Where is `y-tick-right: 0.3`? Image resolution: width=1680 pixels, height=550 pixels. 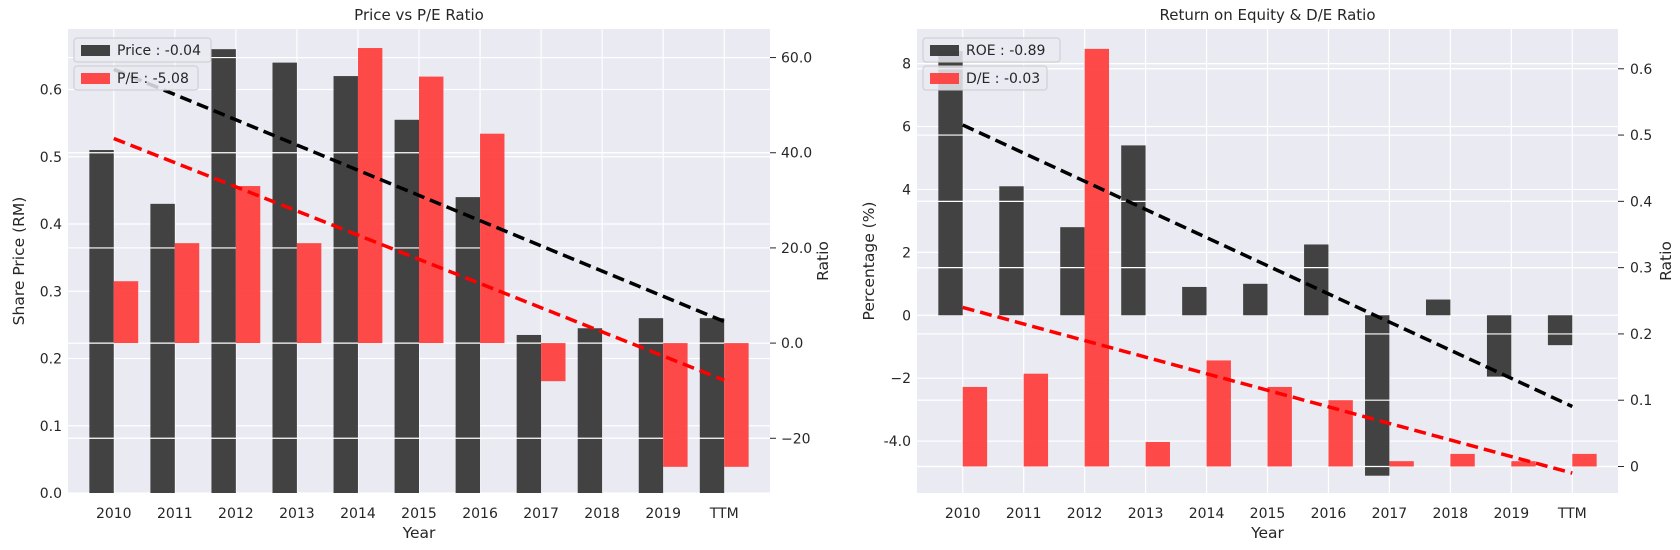
y-tick-right: 0.3 is located at coordinates (1641, 269).